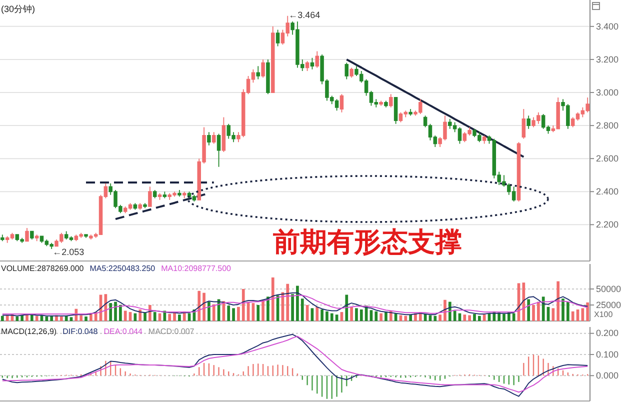 The image size is (621, 404). I want to click on y-tick-label: 3.200, so click(607, 59).